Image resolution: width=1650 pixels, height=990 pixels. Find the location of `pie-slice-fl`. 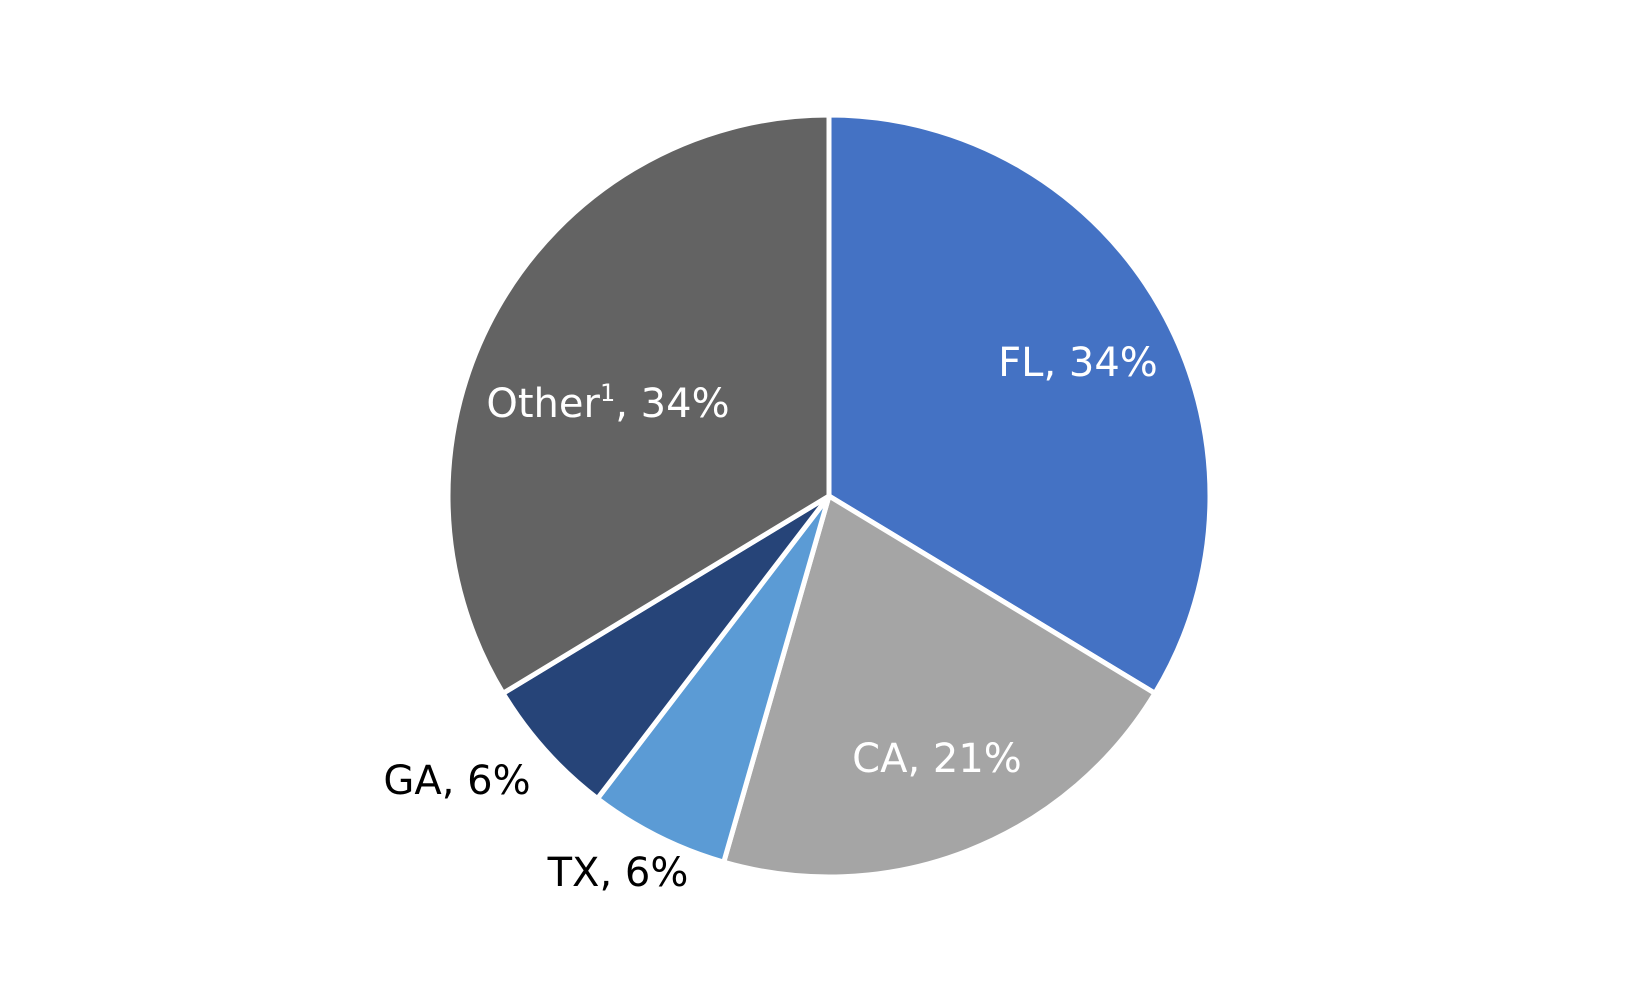

pie-slice-fl is located at coordinates (1019, 404).